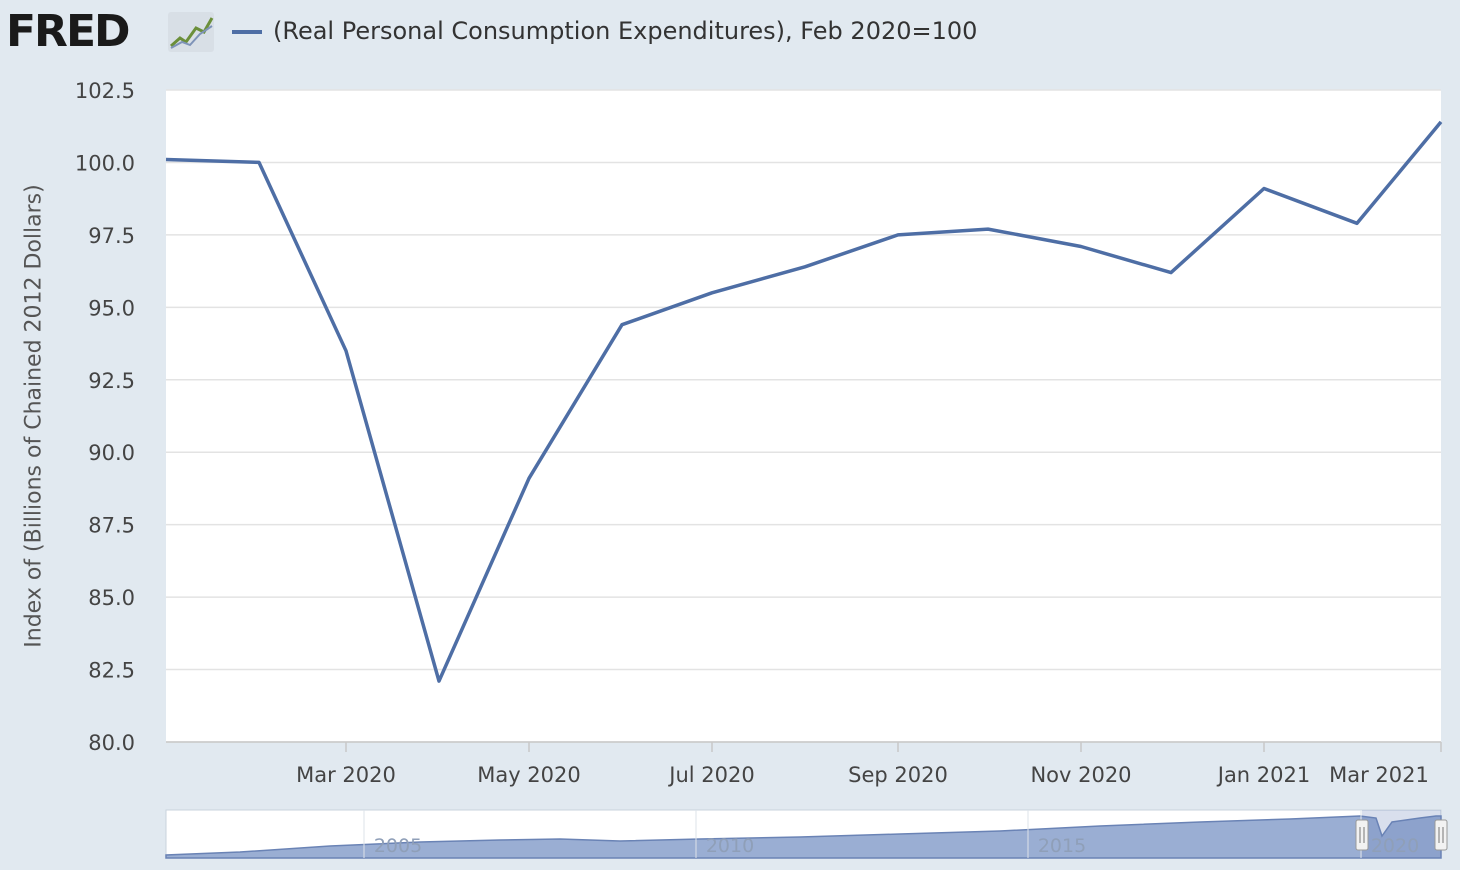  Describe the element at coordinates (1080, 775) in the screenshot. I see `x-tick-label: Nov 2020` at that location.